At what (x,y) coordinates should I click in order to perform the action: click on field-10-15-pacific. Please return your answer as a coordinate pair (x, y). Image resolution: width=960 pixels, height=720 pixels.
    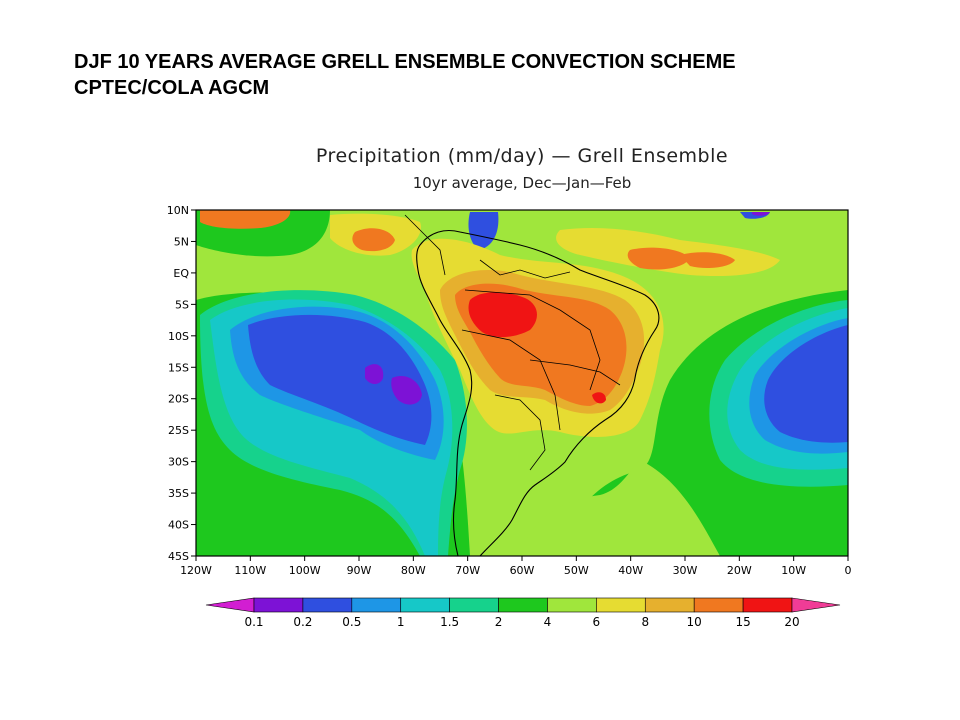
    Looking at the image, I should click on (373, 240).